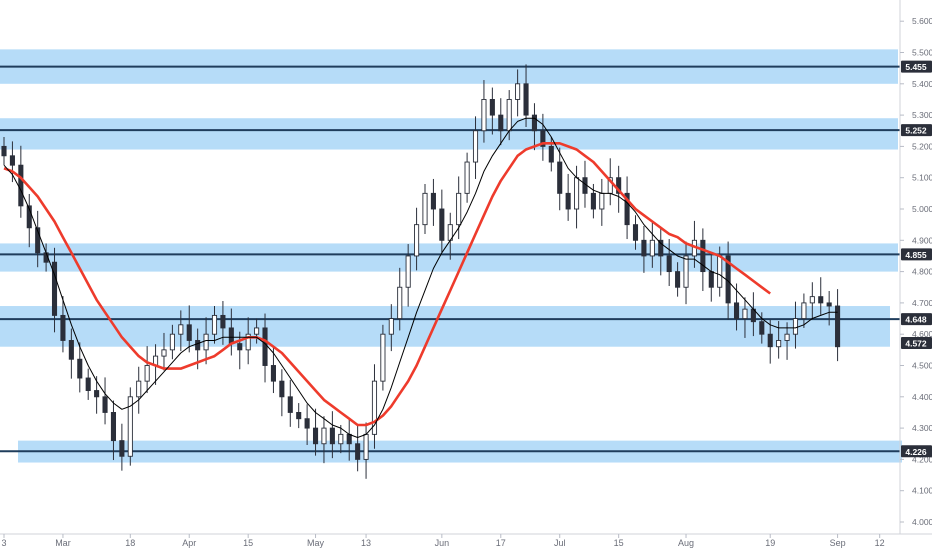  I want to click on time-tick-label: May, so click(316, 543).